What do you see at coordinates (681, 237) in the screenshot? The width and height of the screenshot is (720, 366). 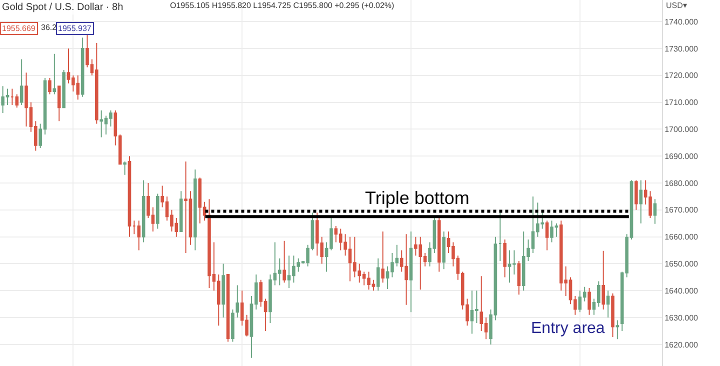 I see `y-tick-label: 1660.000` at bounding box center [681, 237].